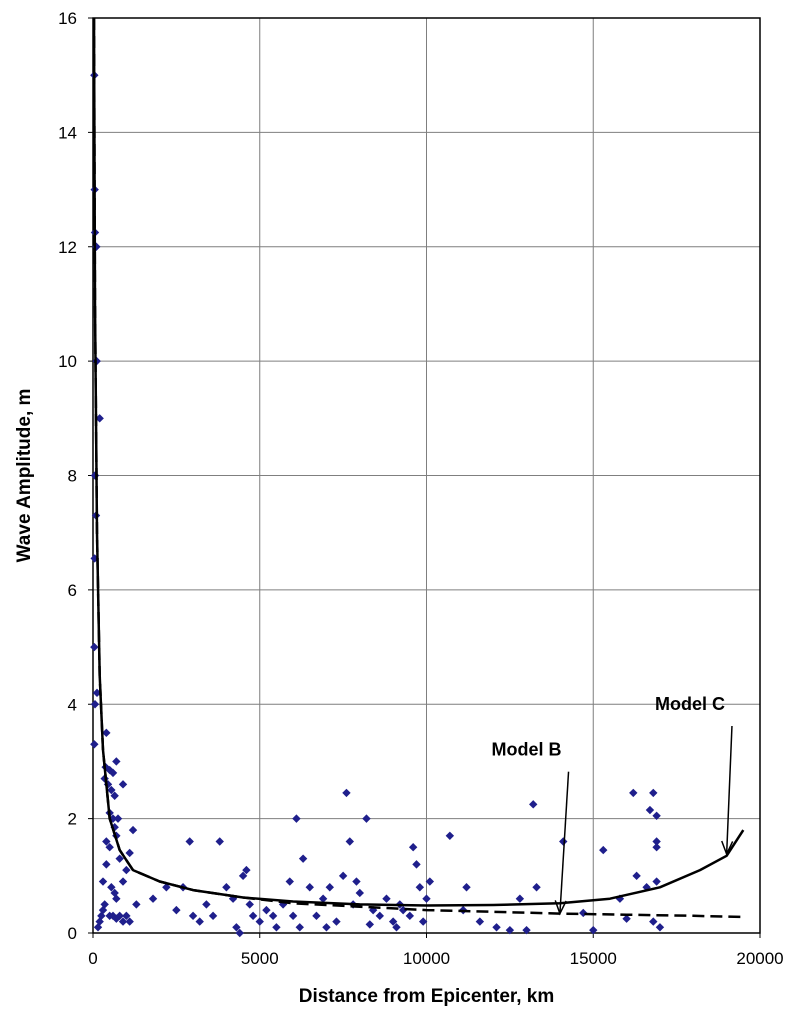  I want to click on x-tick-label: 5000, so click(260, 958).